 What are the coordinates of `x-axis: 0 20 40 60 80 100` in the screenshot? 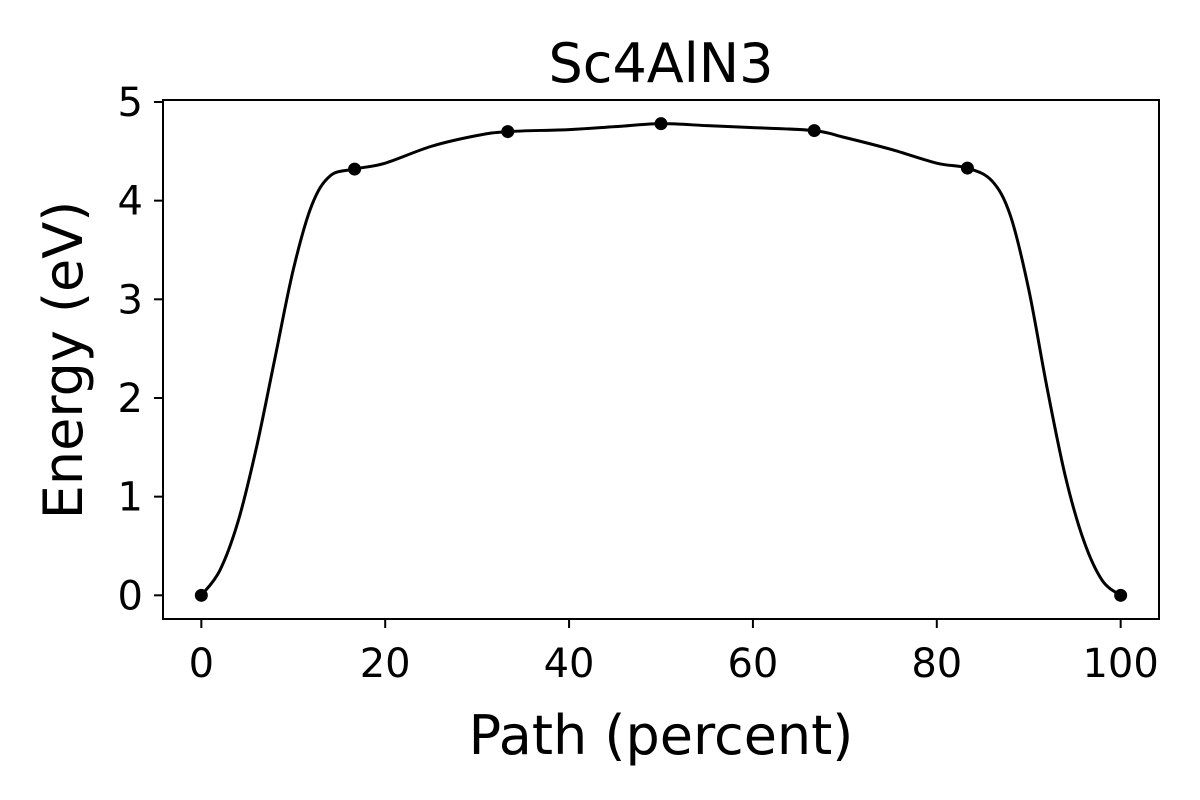 It's located at (674, 653).